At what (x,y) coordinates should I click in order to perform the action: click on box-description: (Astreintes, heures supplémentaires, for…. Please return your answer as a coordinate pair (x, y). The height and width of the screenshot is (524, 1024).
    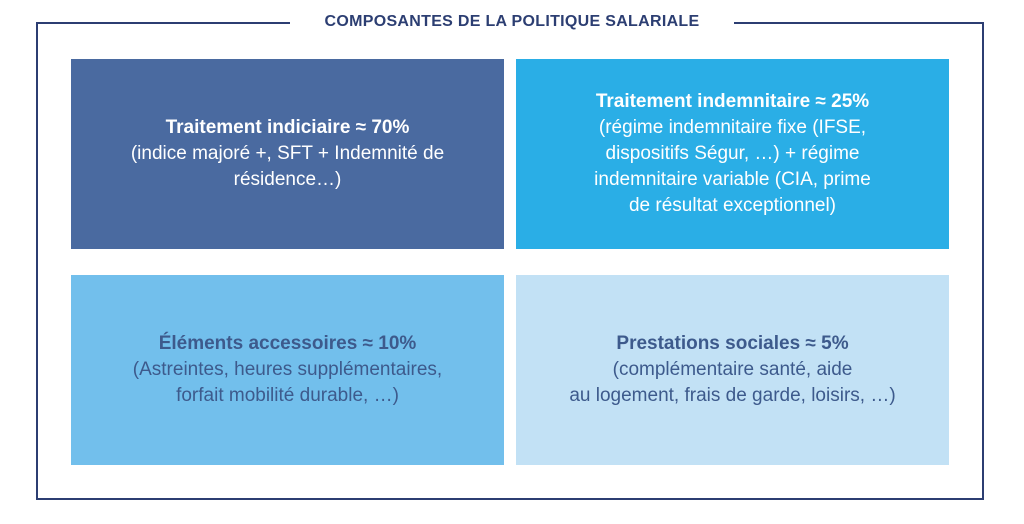
    Looking at the image, I should click on (287, 382).